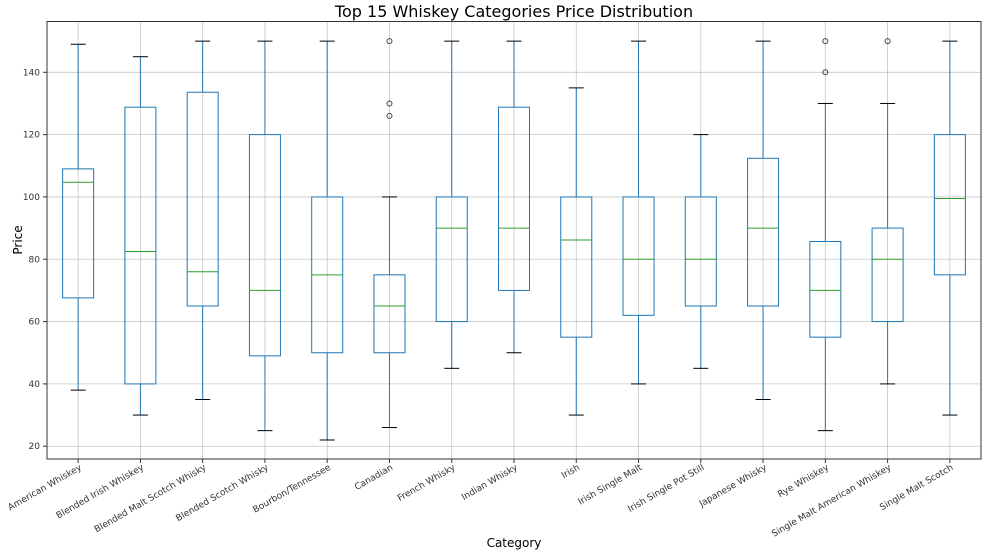 Image resolution: width=996 pixels, height=555 pixels. I want to click on y-tick-label: 100, so click(31, 198).